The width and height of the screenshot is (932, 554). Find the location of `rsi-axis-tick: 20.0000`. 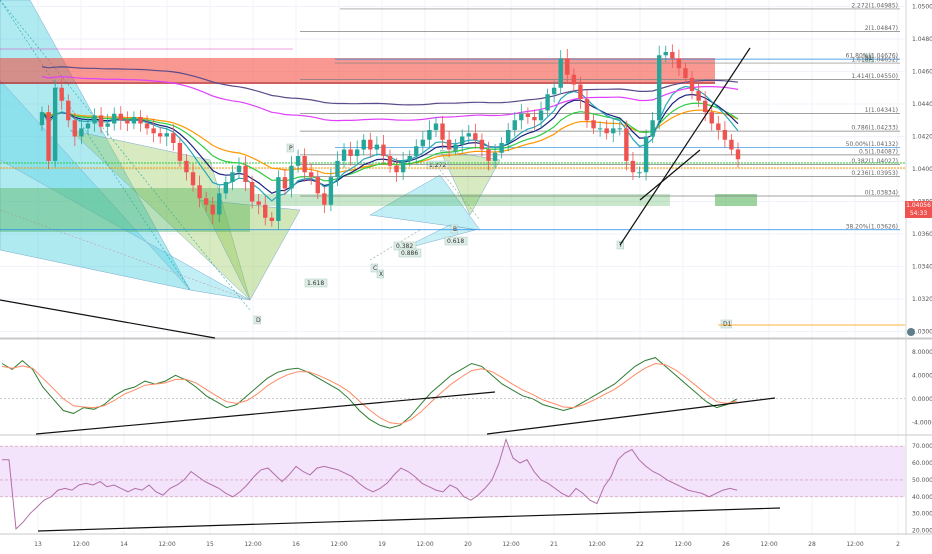

rsi-axis-tick: 20.0000 is located at coordinates (922, 531).